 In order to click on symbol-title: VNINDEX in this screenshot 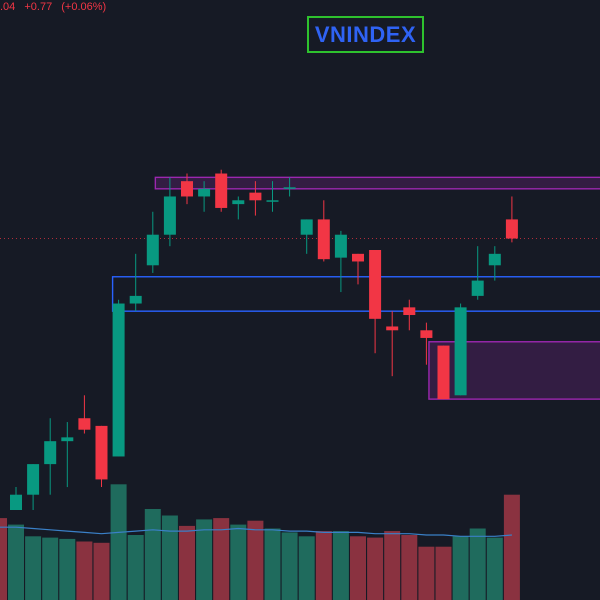, I will do `click(365, 34)`.